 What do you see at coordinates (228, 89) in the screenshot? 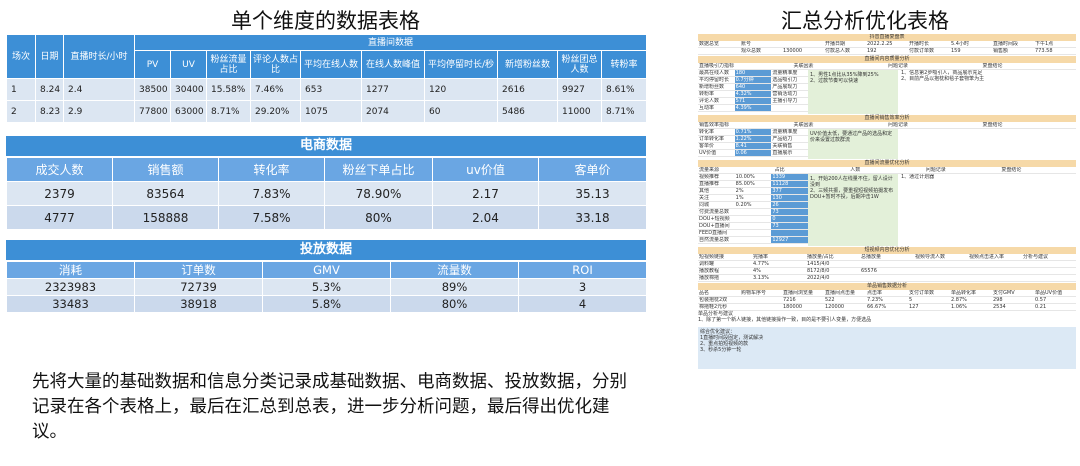
I see `cell: 15.58%` at bounding box center [228, 89].